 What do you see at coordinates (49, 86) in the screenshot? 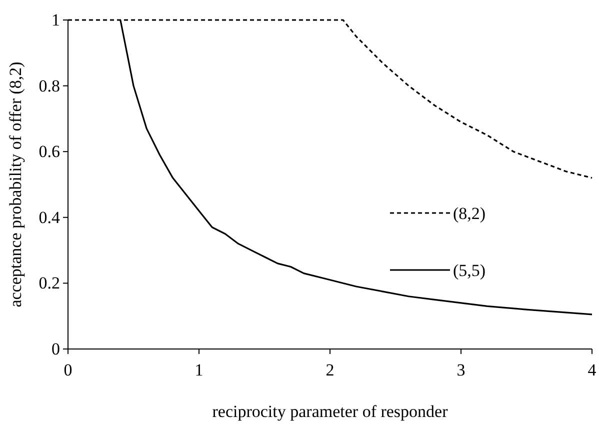
I see `y-tick-label: 0.8` at bounding box center [49, 86].